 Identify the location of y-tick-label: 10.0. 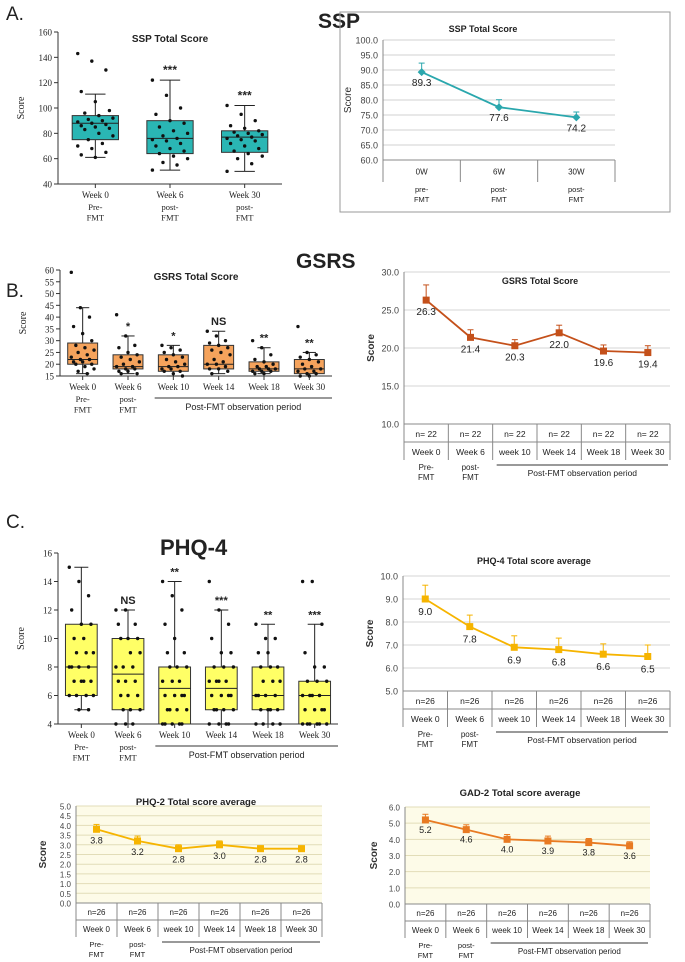
(390, 425).